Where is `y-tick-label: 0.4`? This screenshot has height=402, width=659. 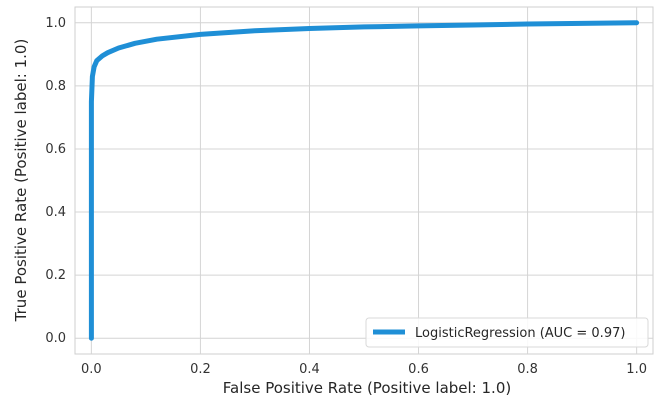 y-tick-label: 0.4 is located at coordinates (55, 212).